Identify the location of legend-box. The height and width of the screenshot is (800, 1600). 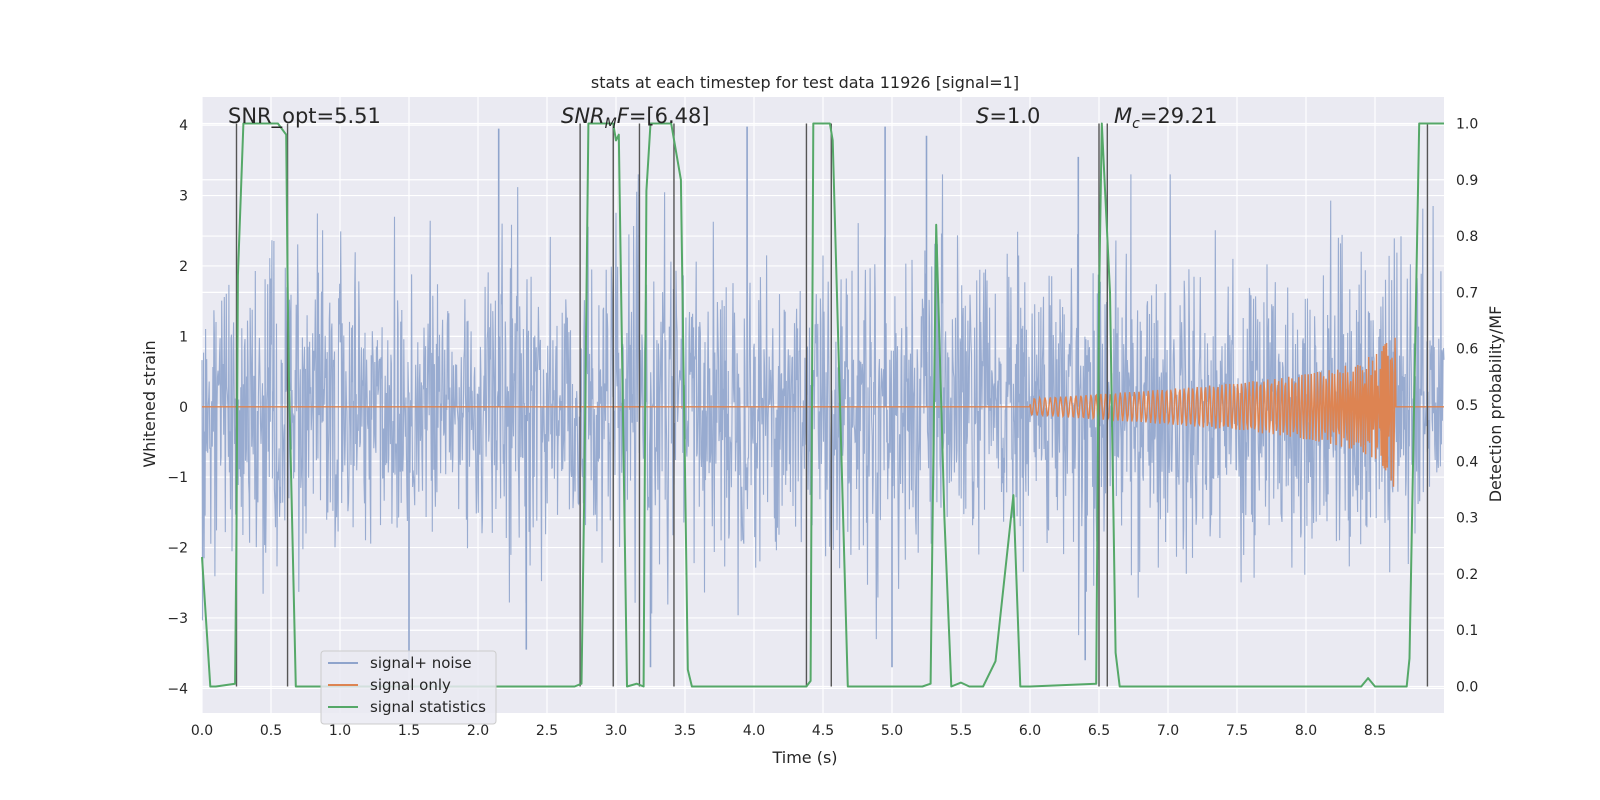
(408, 687).